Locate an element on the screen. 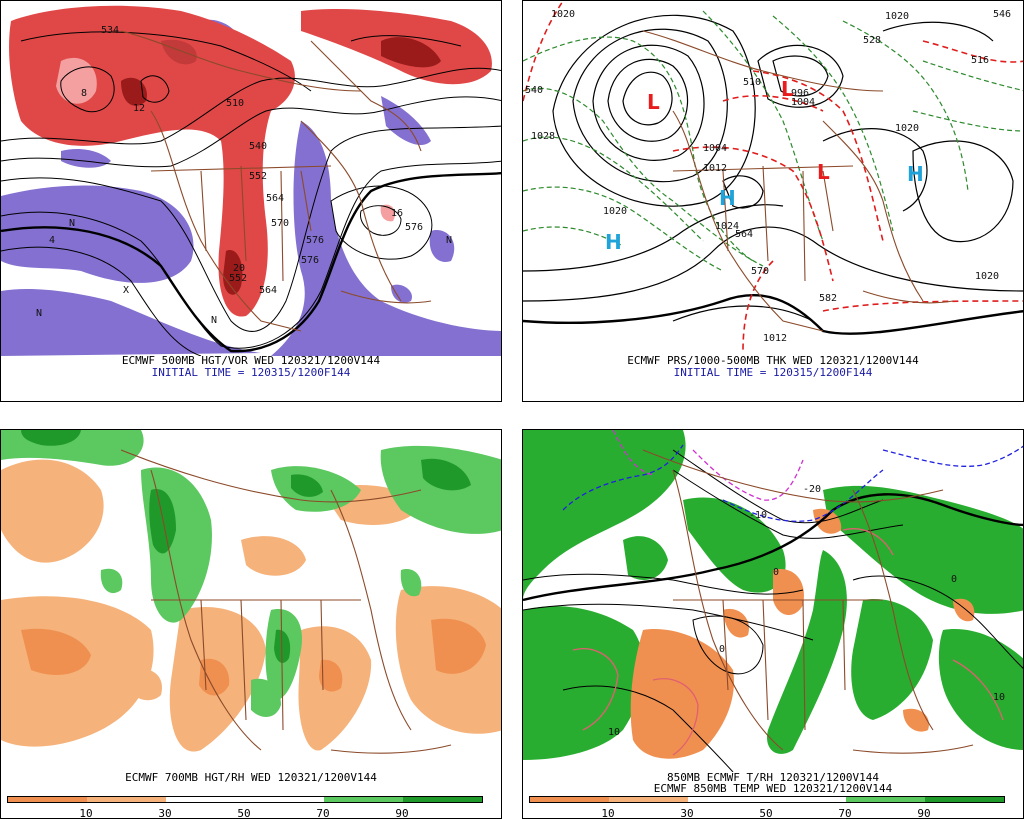 Image resolution: width=1024 pixels, height=819 pixels. thickness-label: 582 is located at coordinates (828, 298).